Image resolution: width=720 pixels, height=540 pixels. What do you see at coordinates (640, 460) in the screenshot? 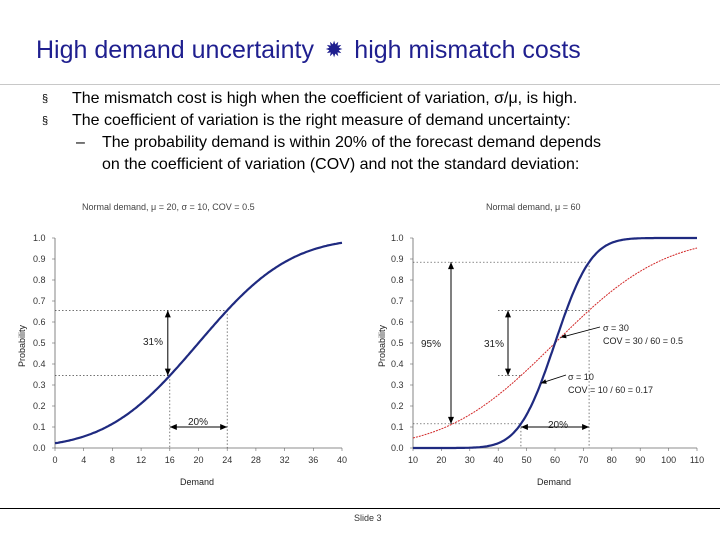
I see `x-tick-label: 90` at bounding box center [640, 460].